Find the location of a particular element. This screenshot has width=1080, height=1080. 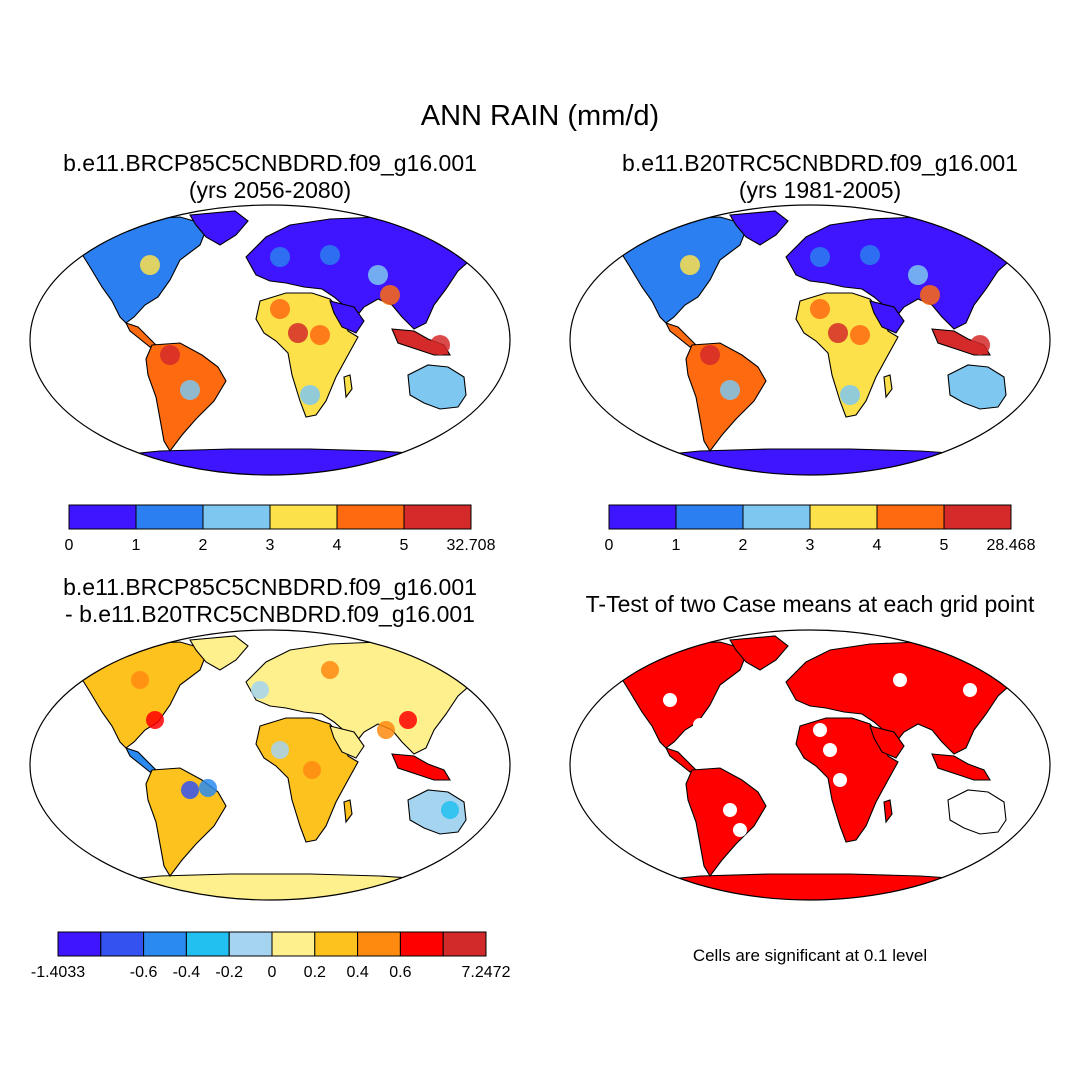

colorbar-2: 0 1 2 3 4 5 28.468 is located at coordinates (820, 529).